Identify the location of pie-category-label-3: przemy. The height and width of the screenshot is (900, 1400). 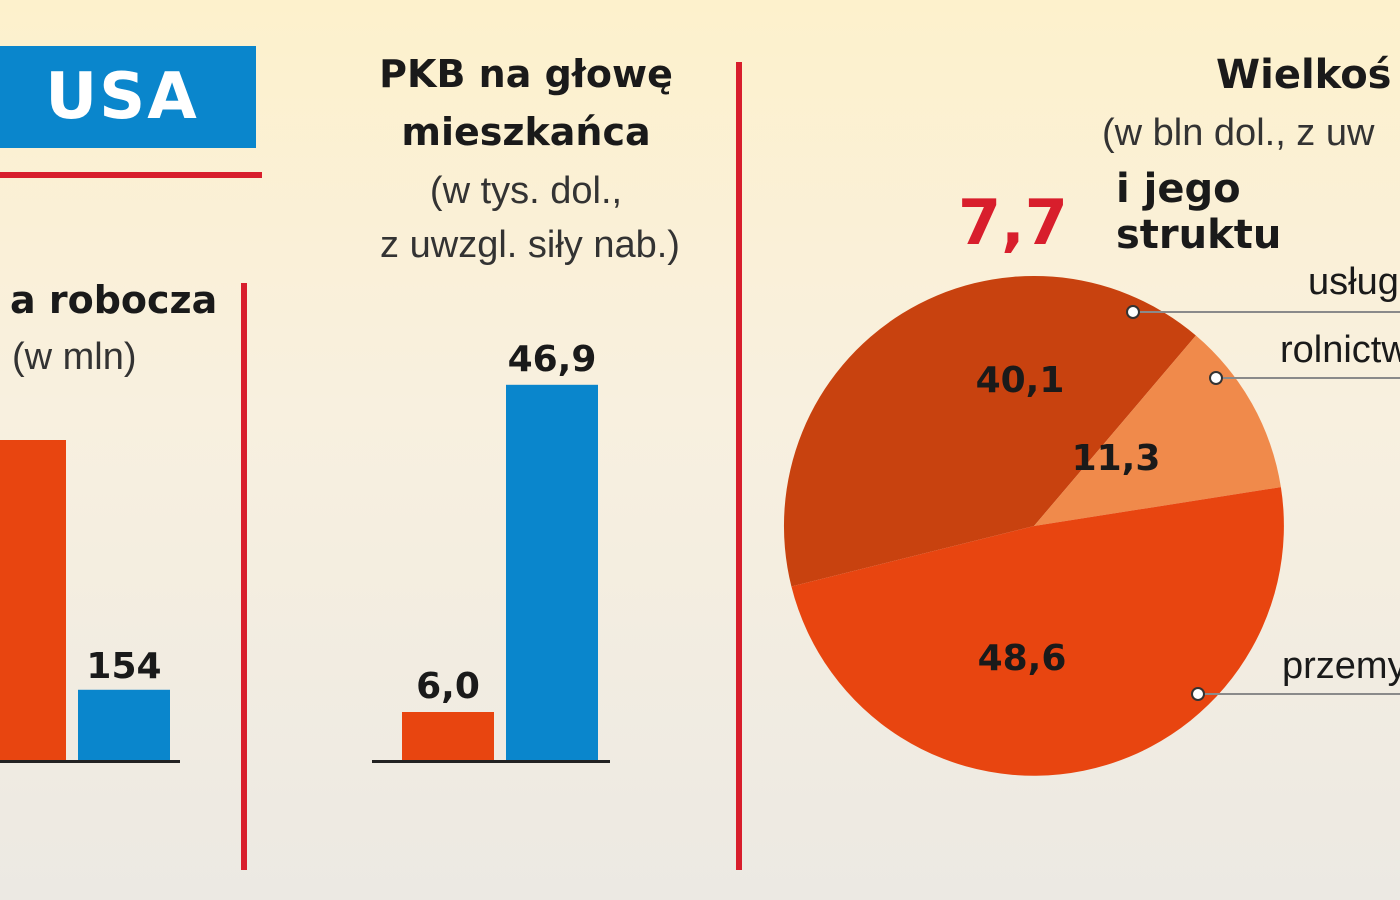
(1341, 666).